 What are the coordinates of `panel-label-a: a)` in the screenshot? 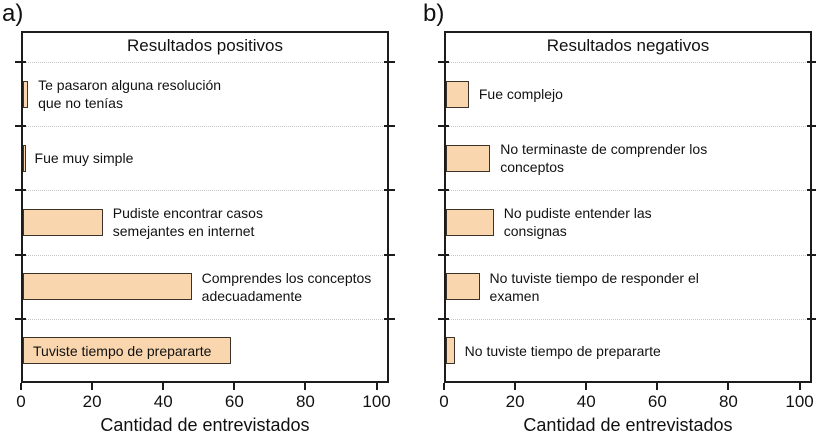 It's located at (13, 13).